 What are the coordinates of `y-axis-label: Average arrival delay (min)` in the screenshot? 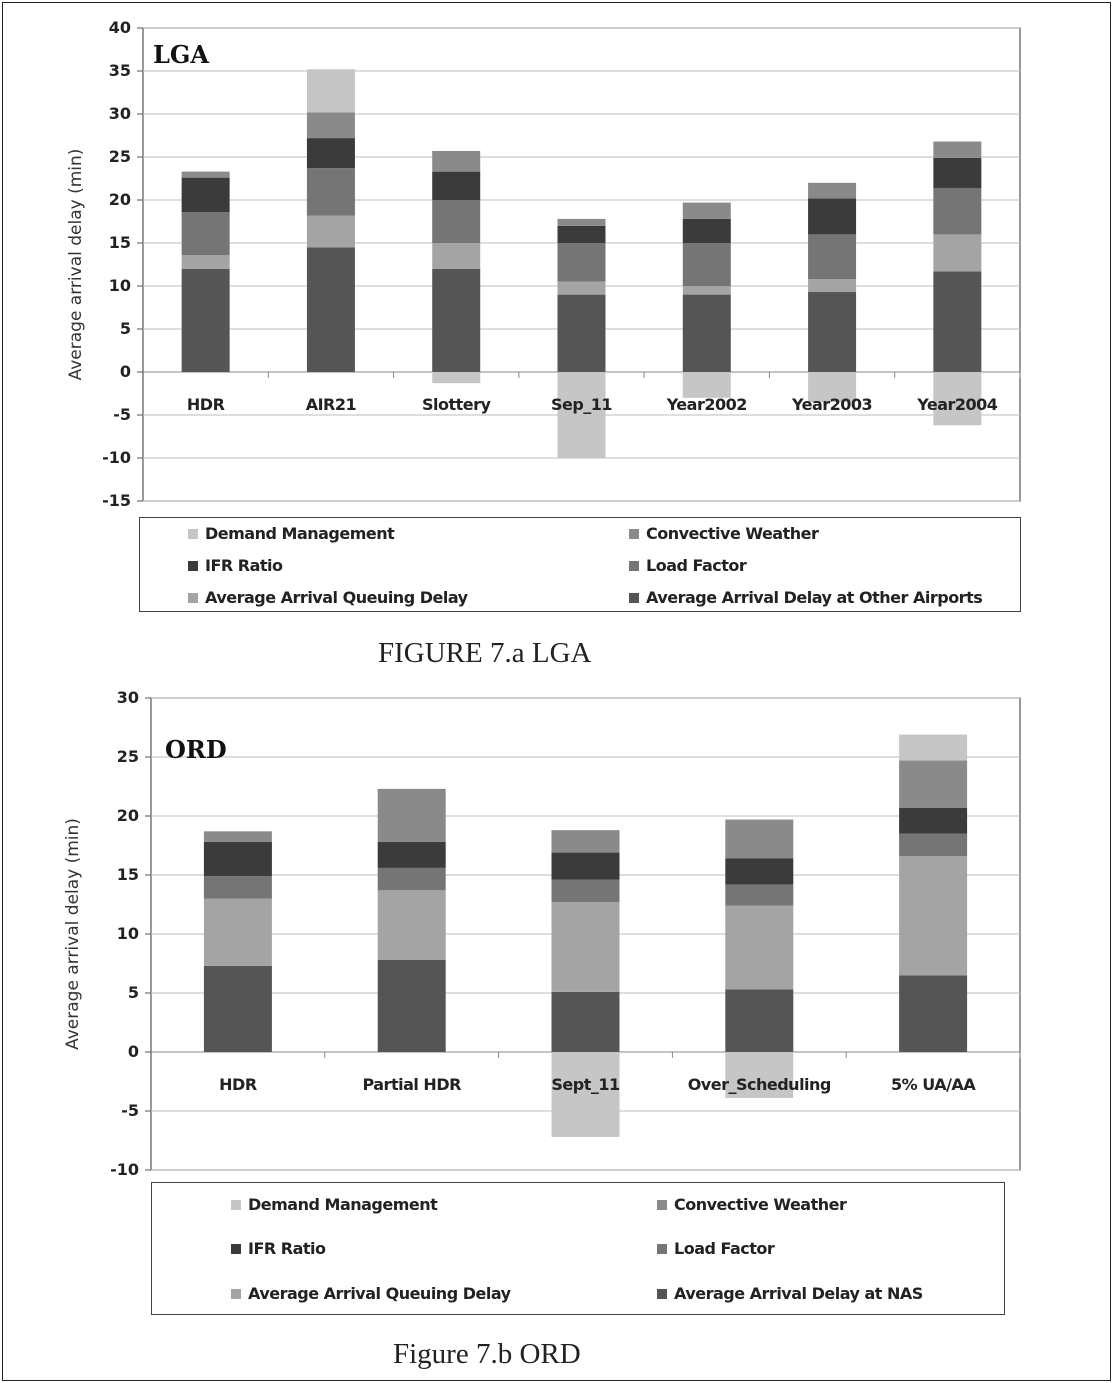 It's located at (73, 934).